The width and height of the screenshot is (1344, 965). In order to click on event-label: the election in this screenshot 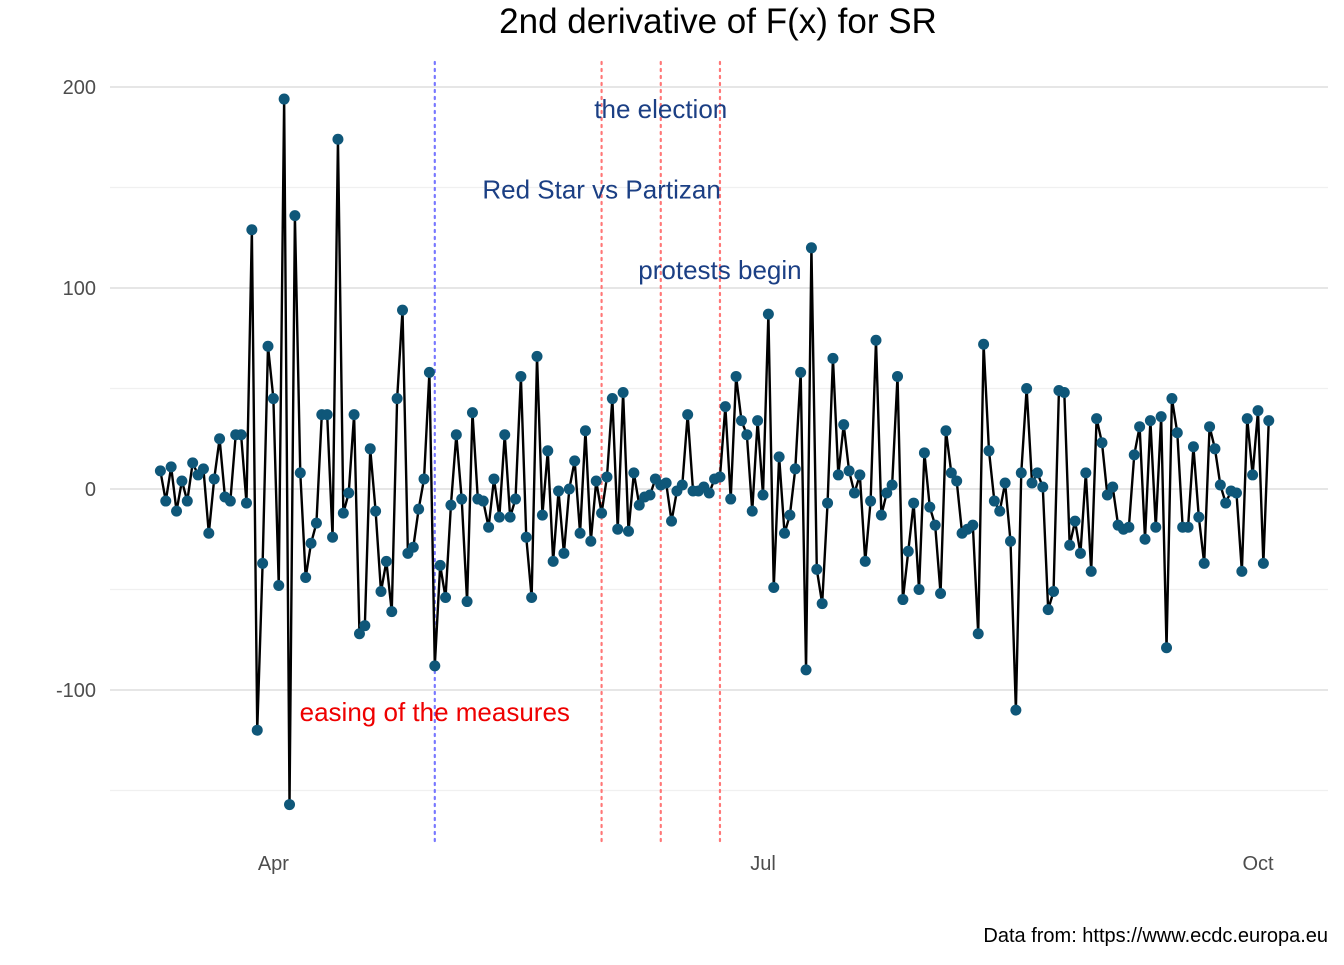, I will do `click(660, 109)`.